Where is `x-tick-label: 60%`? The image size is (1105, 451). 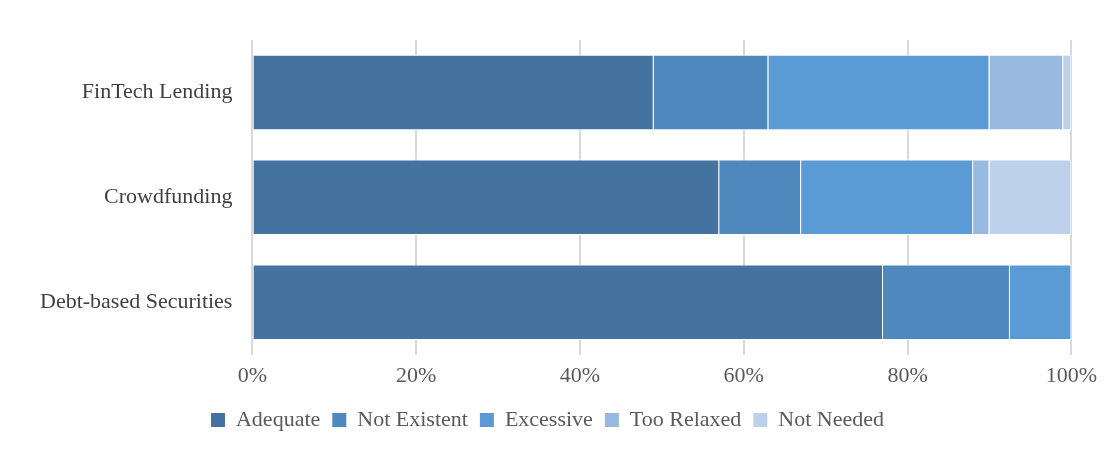
x-tick-label: 60% is located at coordinates (743, 374).